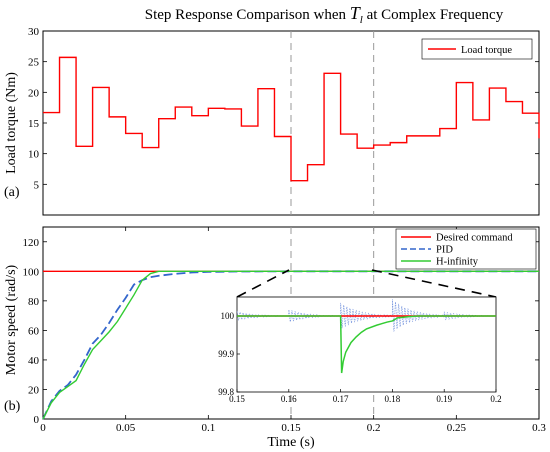  What do you see at coordinates (393, 399) in the screenshot?
I see `inset-xtick-label: 0.18` at bounding box center [393, 399].